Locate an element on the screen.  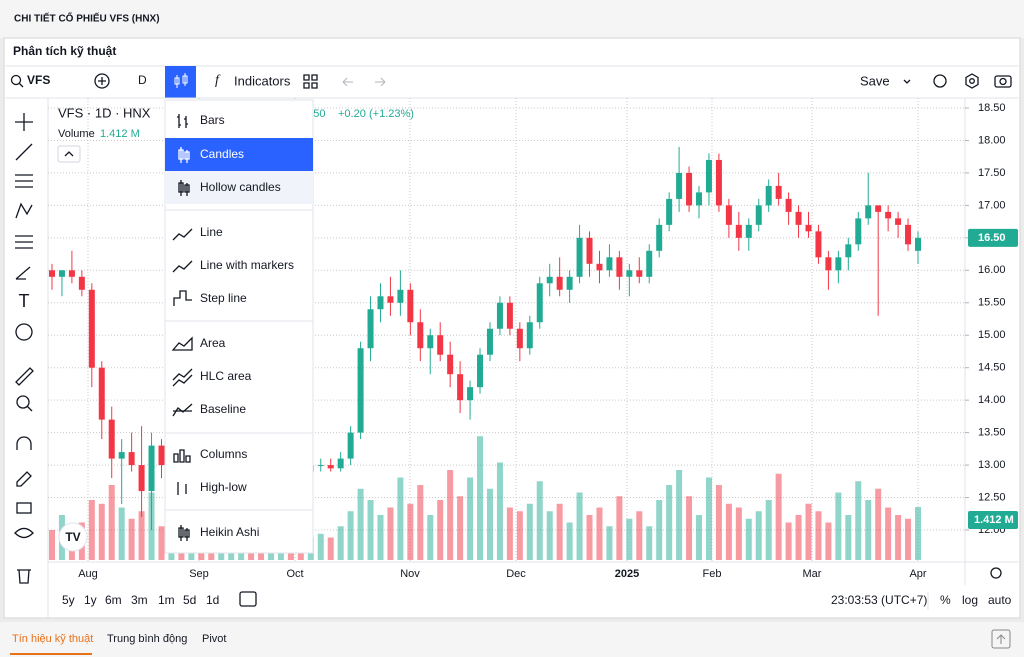
menu-item: HLC area is located at coordinates (226, 376).